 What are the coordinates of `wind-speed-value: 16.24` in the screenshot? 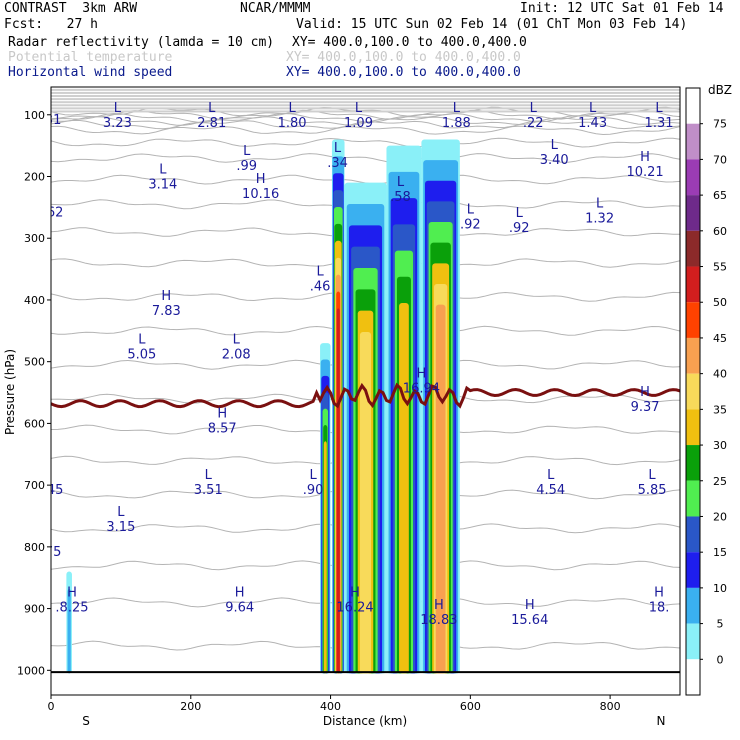 It's located at (354, 607).